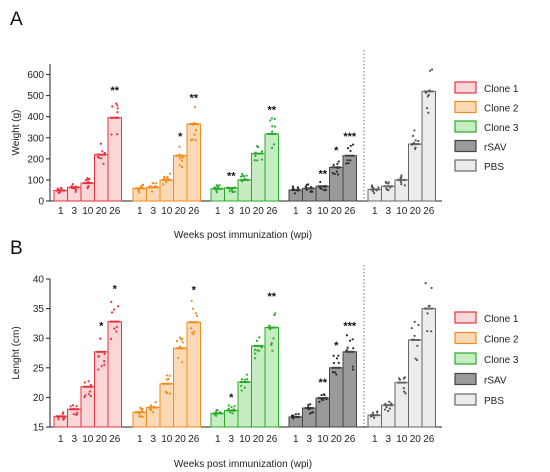  I want to click on x-tick-label: 1, so click(296, 439).